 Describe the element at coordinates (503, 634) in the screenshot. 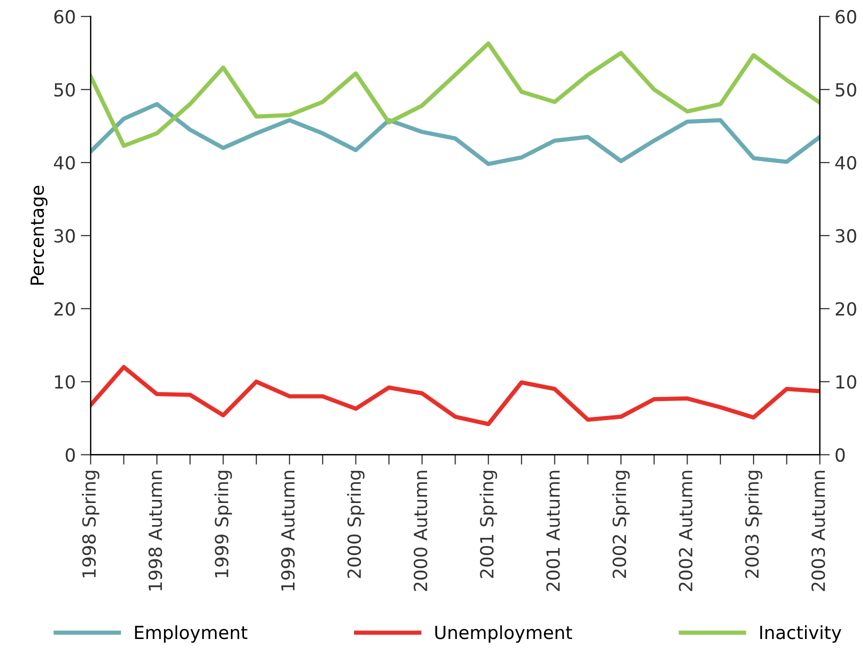

I see `legend-label: Unemployment` at that location.